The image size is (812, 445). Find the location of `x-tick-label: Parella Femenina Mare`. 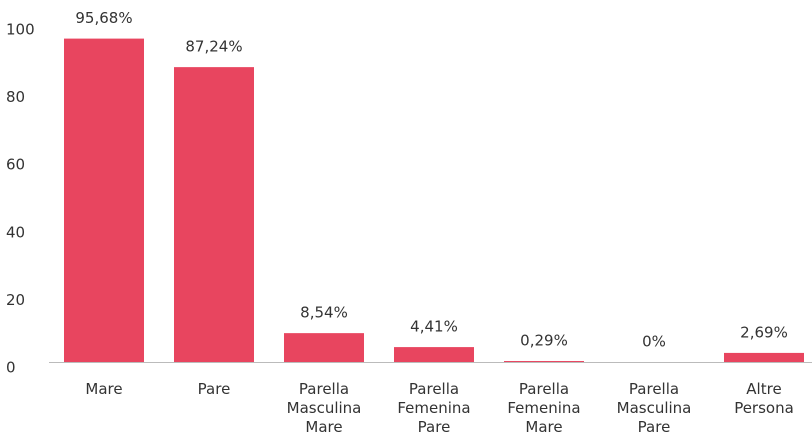

x-tick-label: Parella Femenina Mare is located at coordinates (544, 408).